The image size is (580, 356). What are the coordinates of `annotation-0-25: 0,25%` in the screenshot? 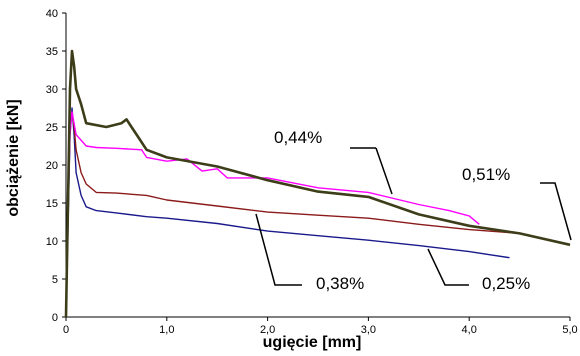 It's located at (506, 283).